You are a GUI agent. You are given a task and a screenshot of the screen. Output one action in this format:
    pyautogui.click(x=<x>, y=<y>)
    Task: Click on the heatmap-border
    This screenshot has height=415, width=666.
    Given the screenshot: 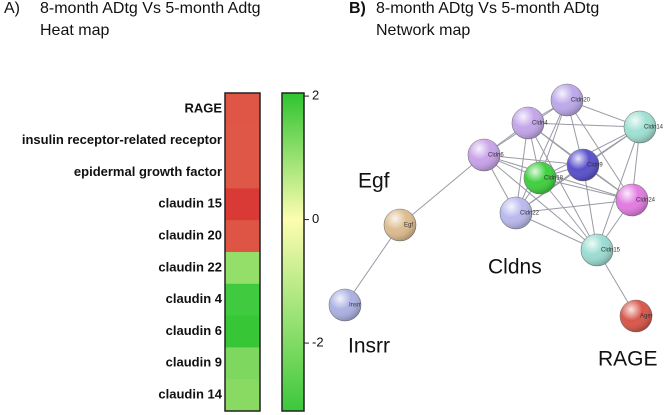 What is the action you would take?
    pyautogui.click(x=242, y=252)
    